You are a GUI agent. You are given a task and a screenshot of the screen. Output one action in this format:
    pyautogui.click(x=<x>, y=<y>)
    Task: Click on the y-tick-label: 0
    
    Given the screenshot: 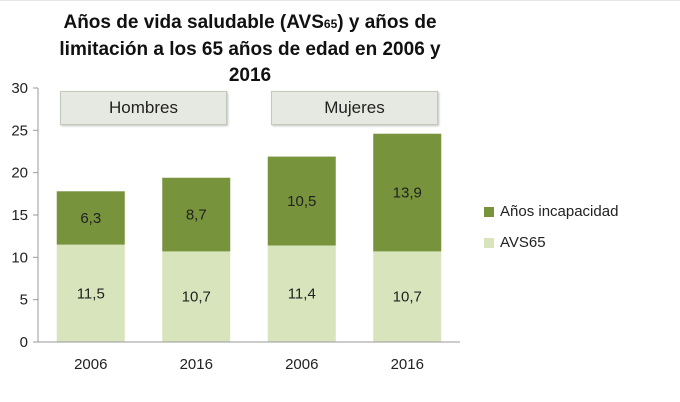 What is the action you would take?
    pyautogui.click(x=24, y=342)
    